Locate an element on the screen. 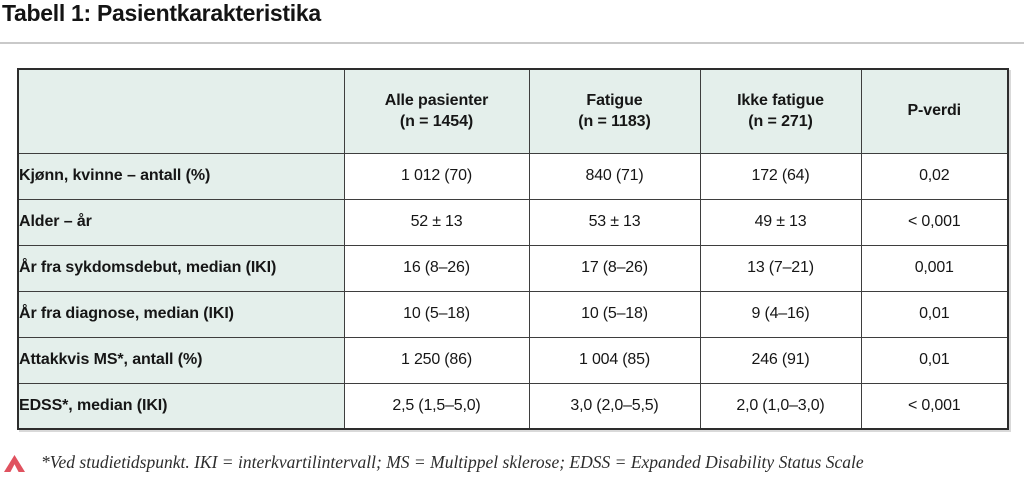 Image resolution: width=1024 pixels, height=487 pixels. cell-value: 2,5 (1,5–5,0) is located at coordinates (436, 406).